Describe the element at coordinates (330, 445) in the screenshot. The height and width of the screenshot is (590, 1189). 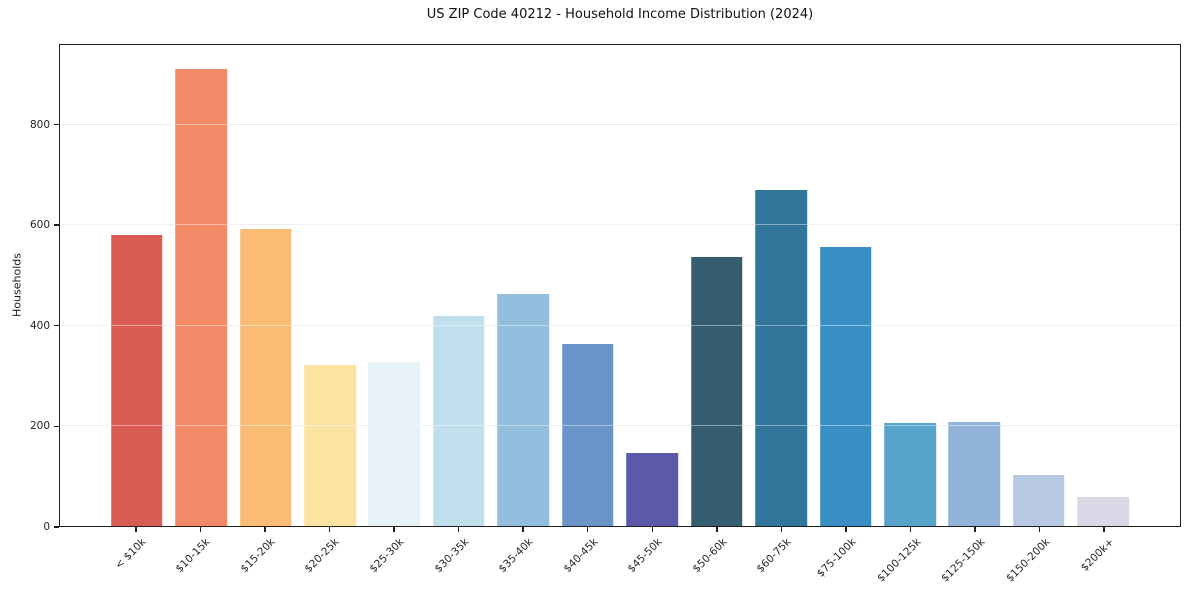
I see `bar-20-25k` at that location.